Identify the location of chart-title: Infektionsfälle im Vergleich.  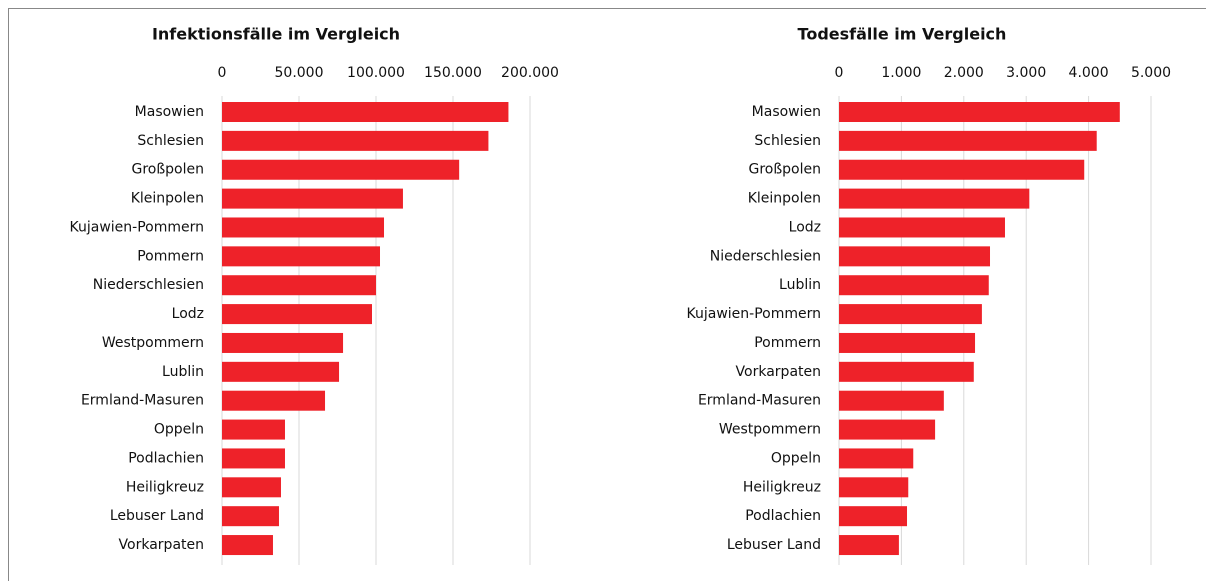
(276, 34).